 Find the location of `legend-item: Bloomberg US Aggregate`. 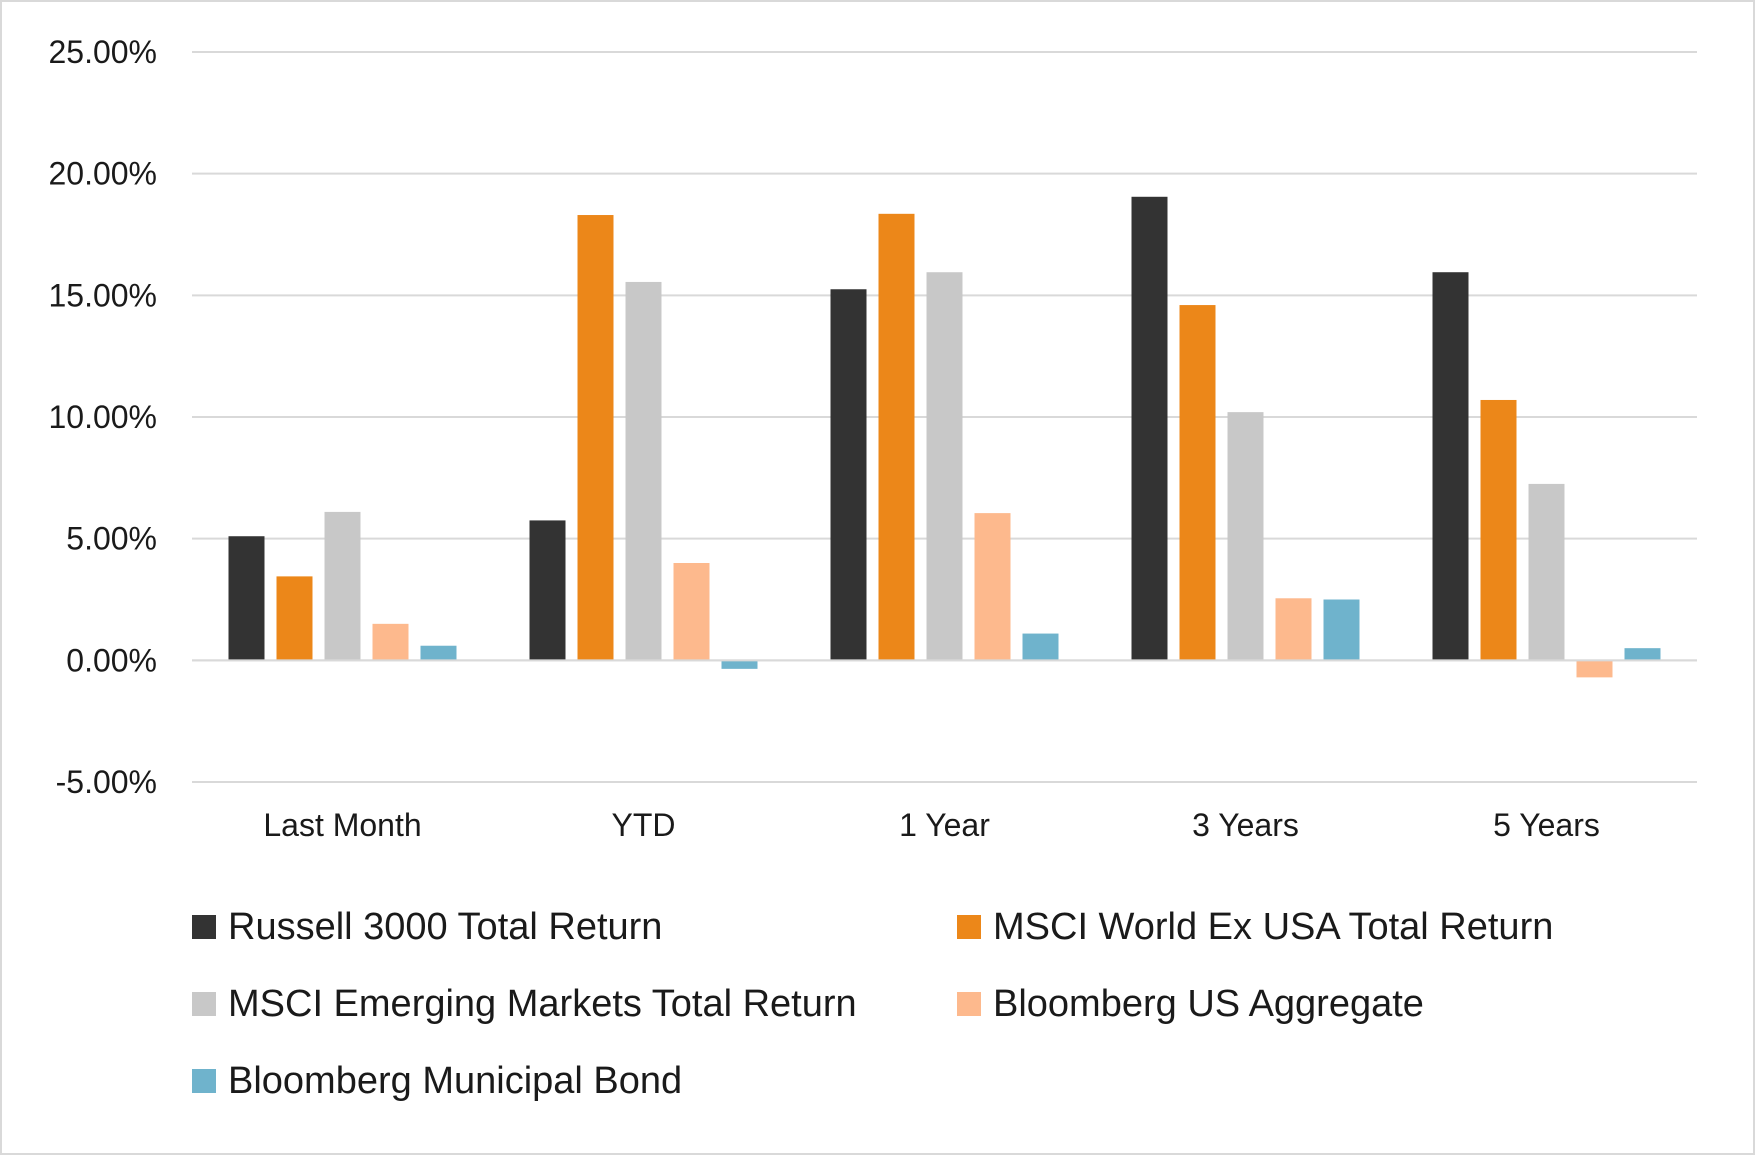

legend-item: Bloomberg US Aggregate is located at coordinates (1190, 1004).